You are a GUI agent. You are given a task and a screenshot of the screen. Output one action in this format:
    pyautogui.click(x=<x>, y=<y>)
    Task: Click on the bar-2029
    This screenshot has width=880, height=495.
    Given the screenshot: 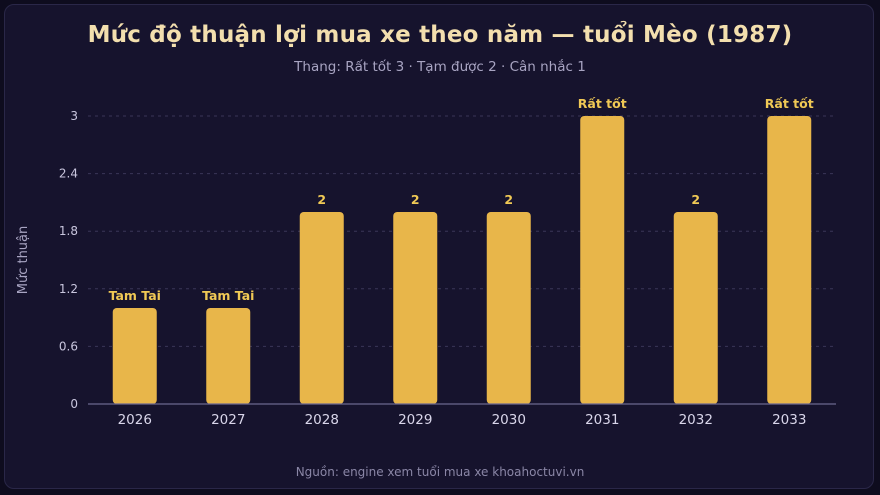 What is the action you would take?
    pyautogui.click(x=415, y=308)
    